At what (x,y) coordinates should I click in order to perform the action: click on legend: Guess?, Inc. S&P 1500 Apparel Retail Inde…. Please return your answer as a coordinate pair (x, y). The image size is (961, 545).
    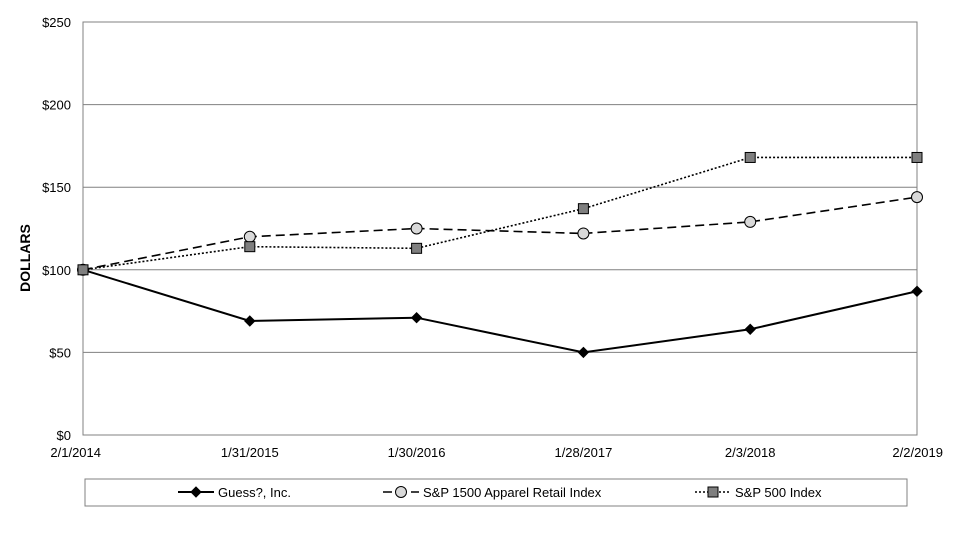
    Looking at the image, I should click on (496, 492).